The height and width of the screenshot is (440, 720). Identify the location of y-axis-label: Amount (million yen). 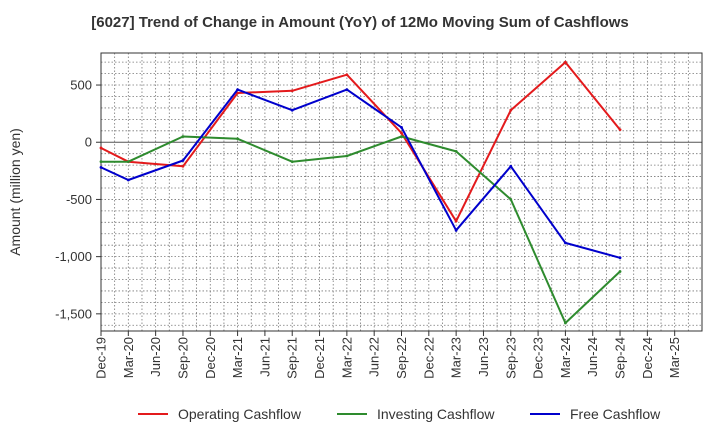
(15, 192).